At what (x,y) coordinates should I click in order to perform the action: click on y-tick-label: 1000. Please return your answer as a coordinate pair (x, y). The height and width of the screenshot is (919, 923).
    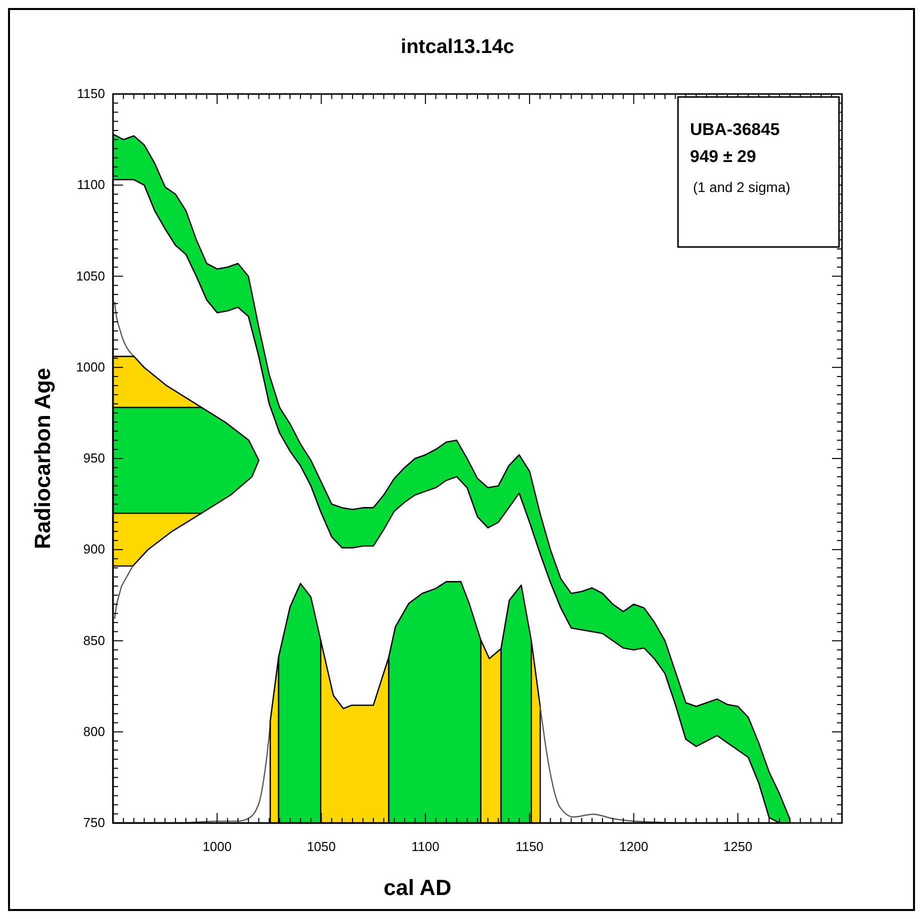
    Looking at the image, I should click on (90, 366).